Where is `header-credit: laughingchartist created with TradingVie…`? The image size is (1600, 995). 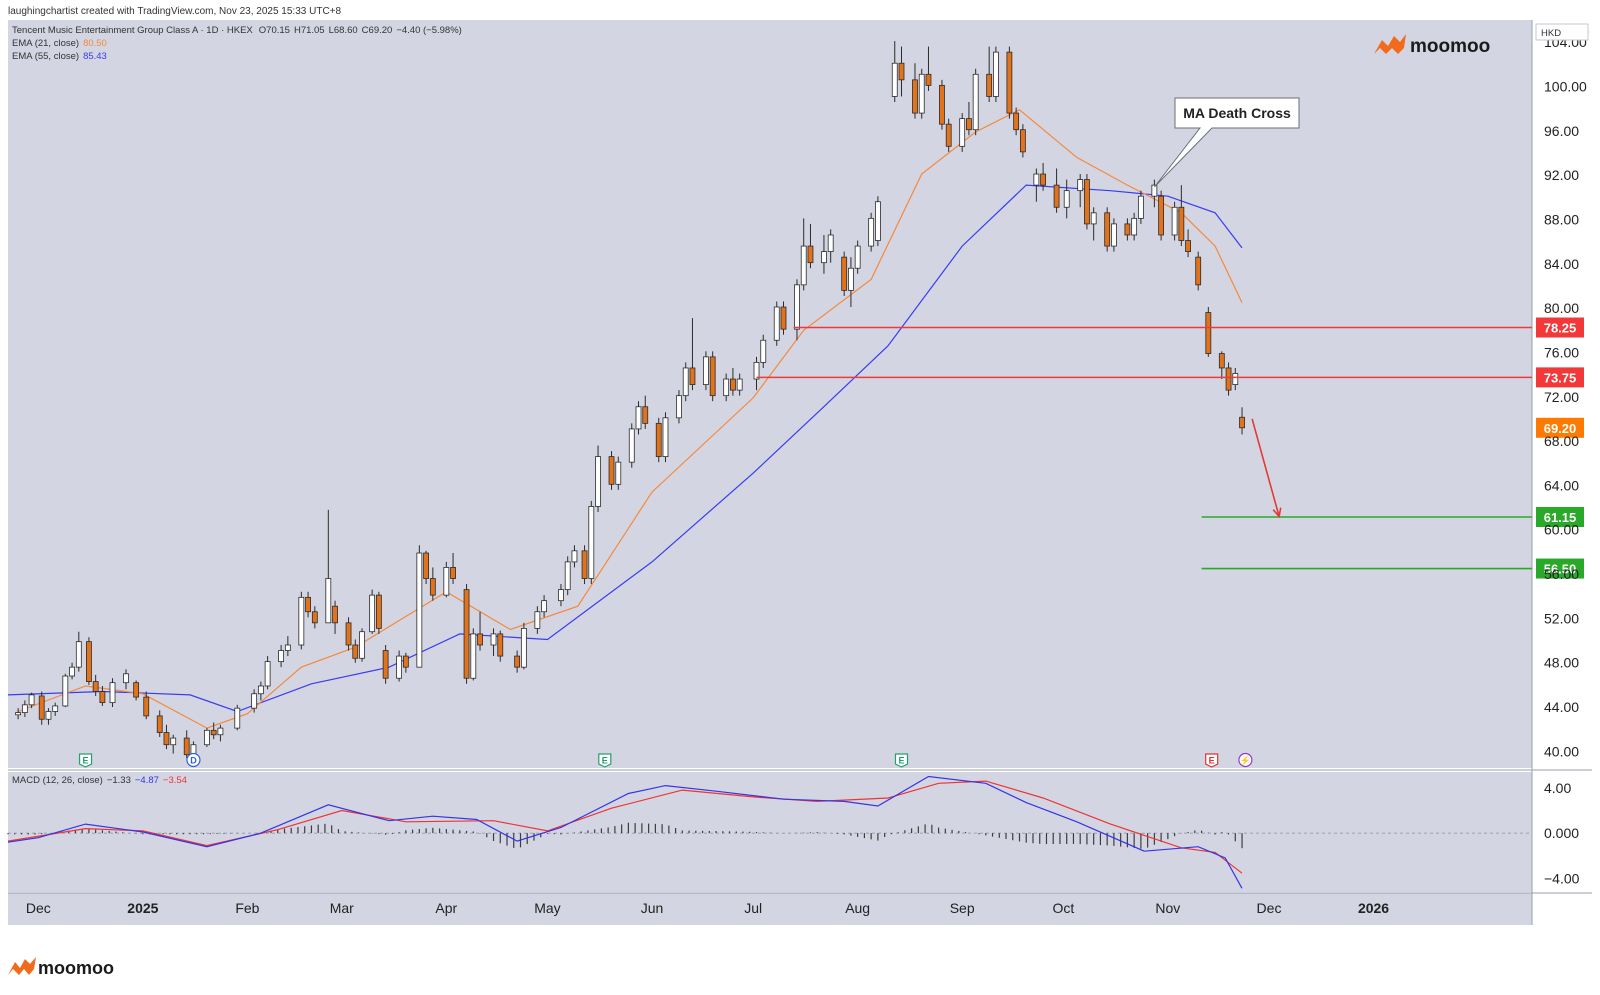
header-credit: laughingchartist created with TradingVie… is located at coordinates (175, 11).